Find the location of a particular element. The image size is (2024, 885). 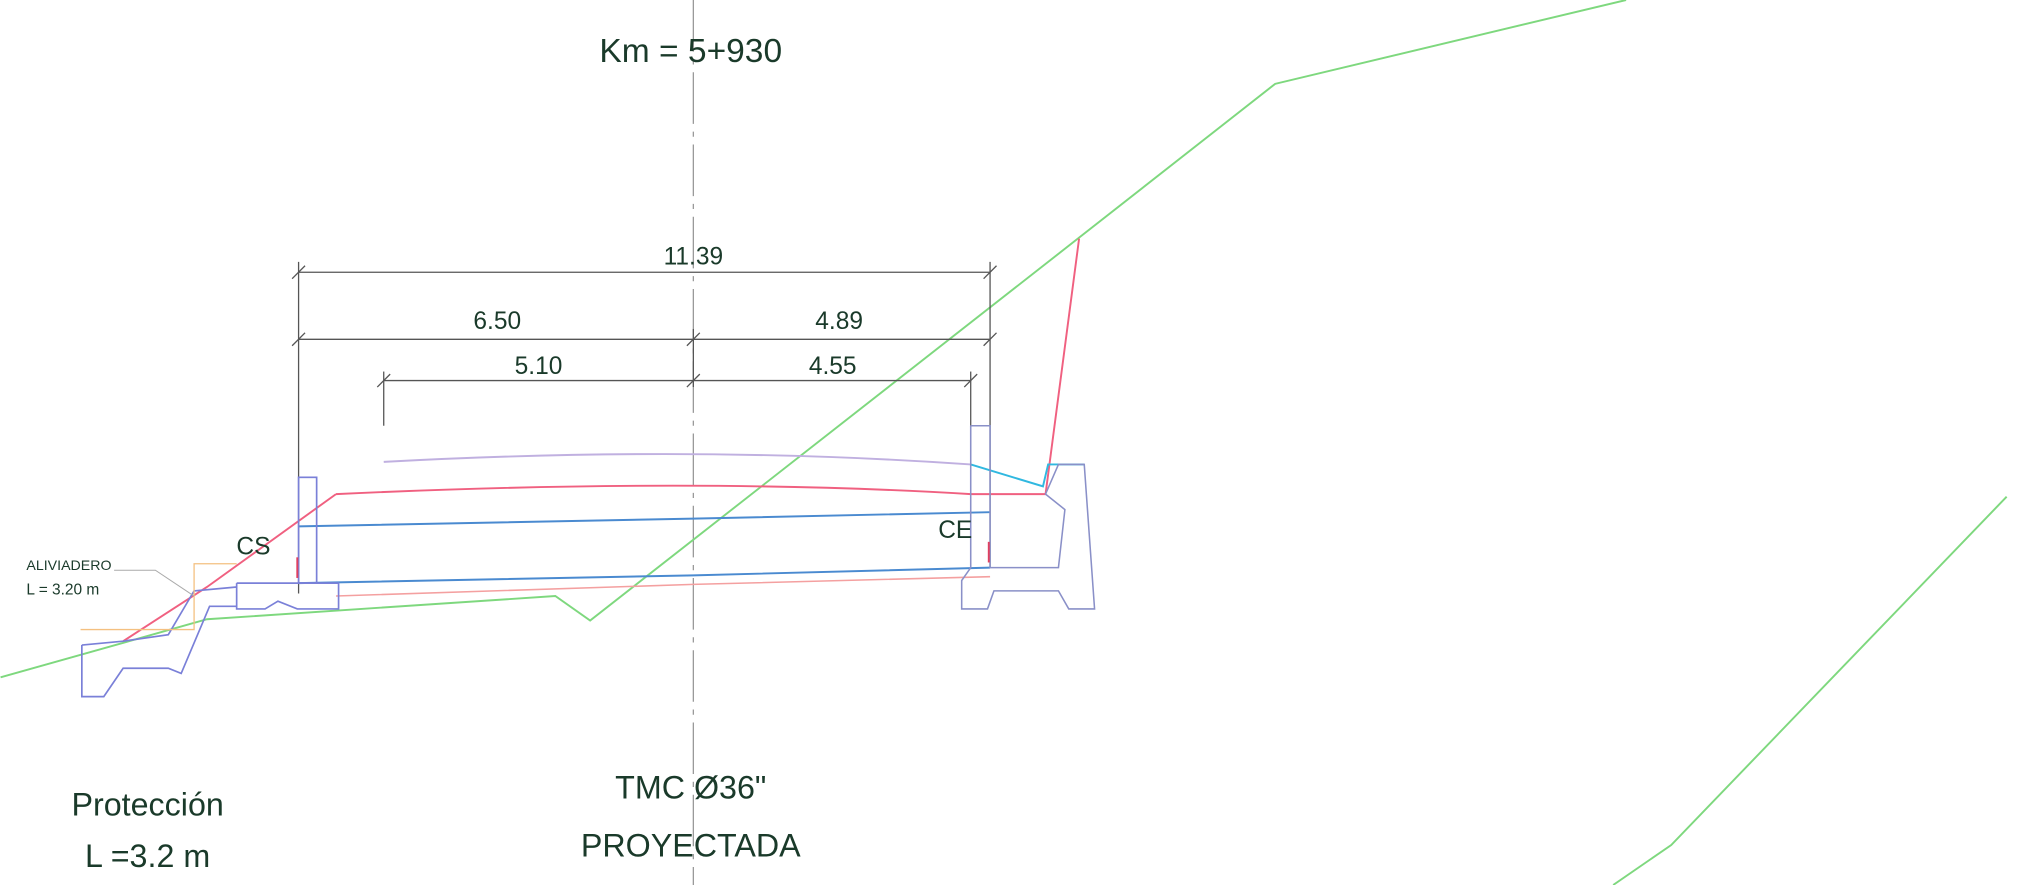

dimension-lines is located at coordinates (644, 427).